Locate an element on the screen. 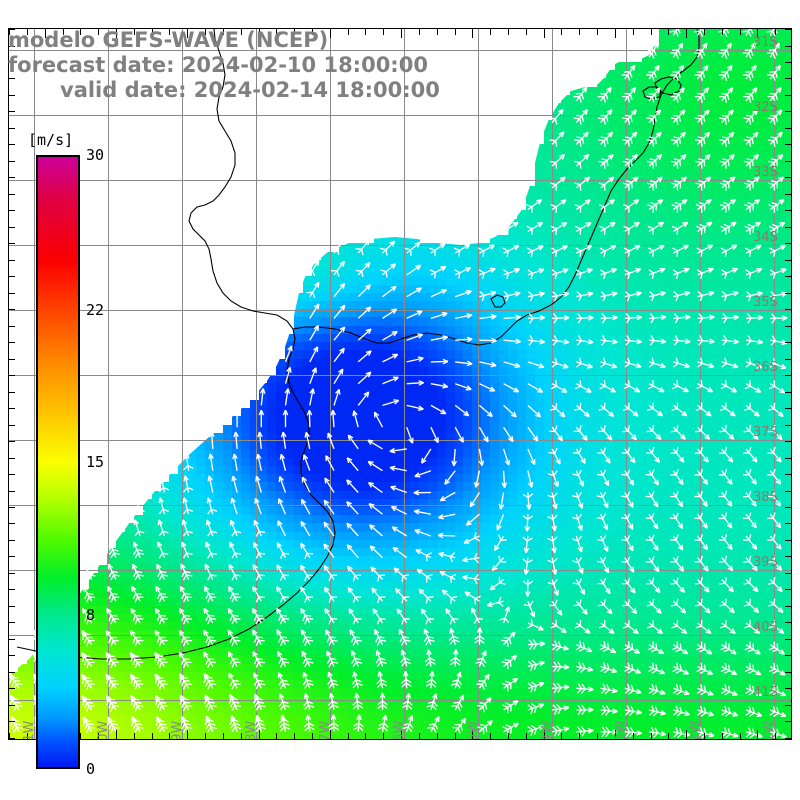 Image resolution: width=800 pixels, height=800 pixels. colorbar-unit-label: [m/s] is located at coordinates (50, 140).